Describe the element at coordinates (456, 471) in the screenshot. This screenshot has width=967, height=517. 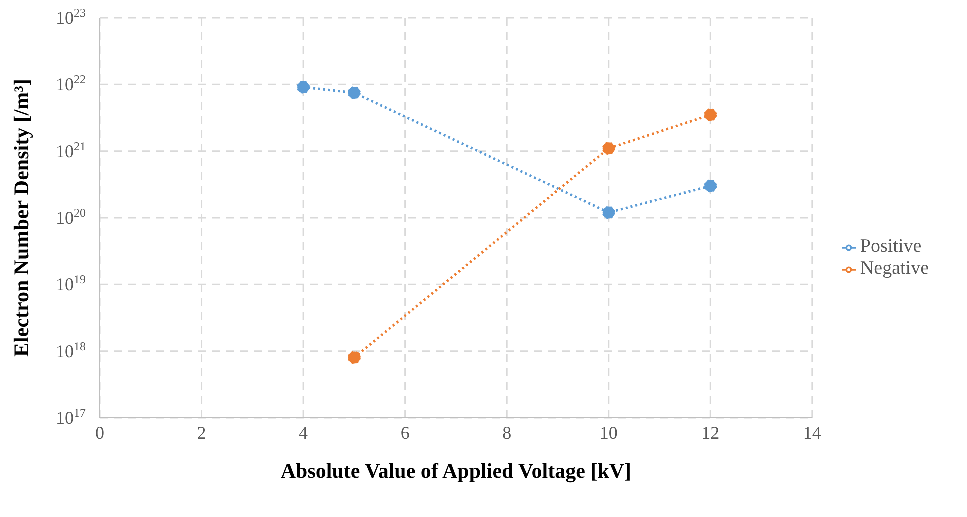
I see `x-axis-title: Absolute Value of Applied Voltage [kV]` at that location.